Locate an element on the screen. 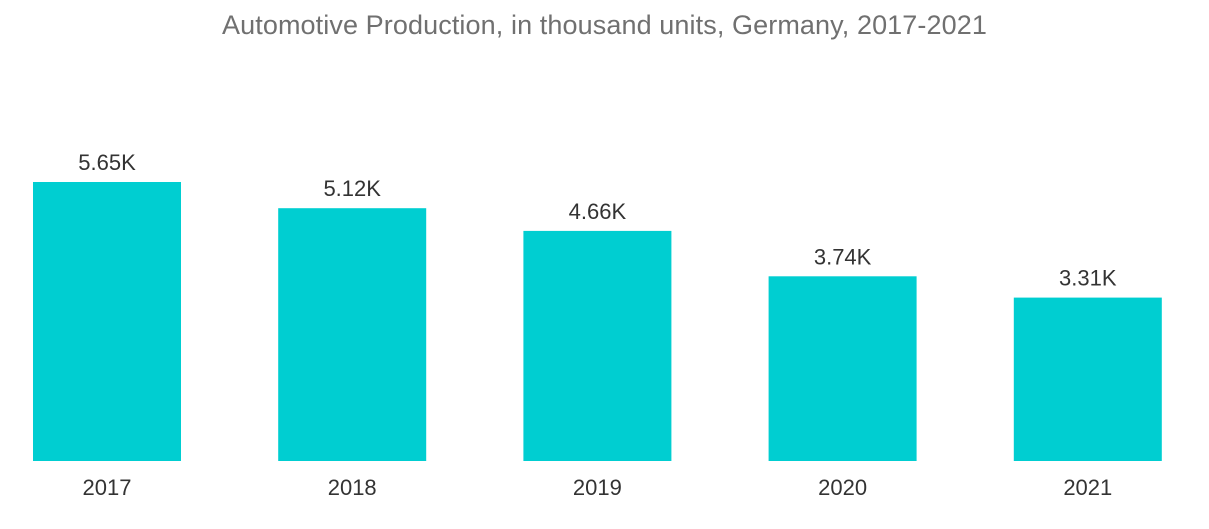  x-tick-2021: 2021 is located at coordinates (1087, 487).